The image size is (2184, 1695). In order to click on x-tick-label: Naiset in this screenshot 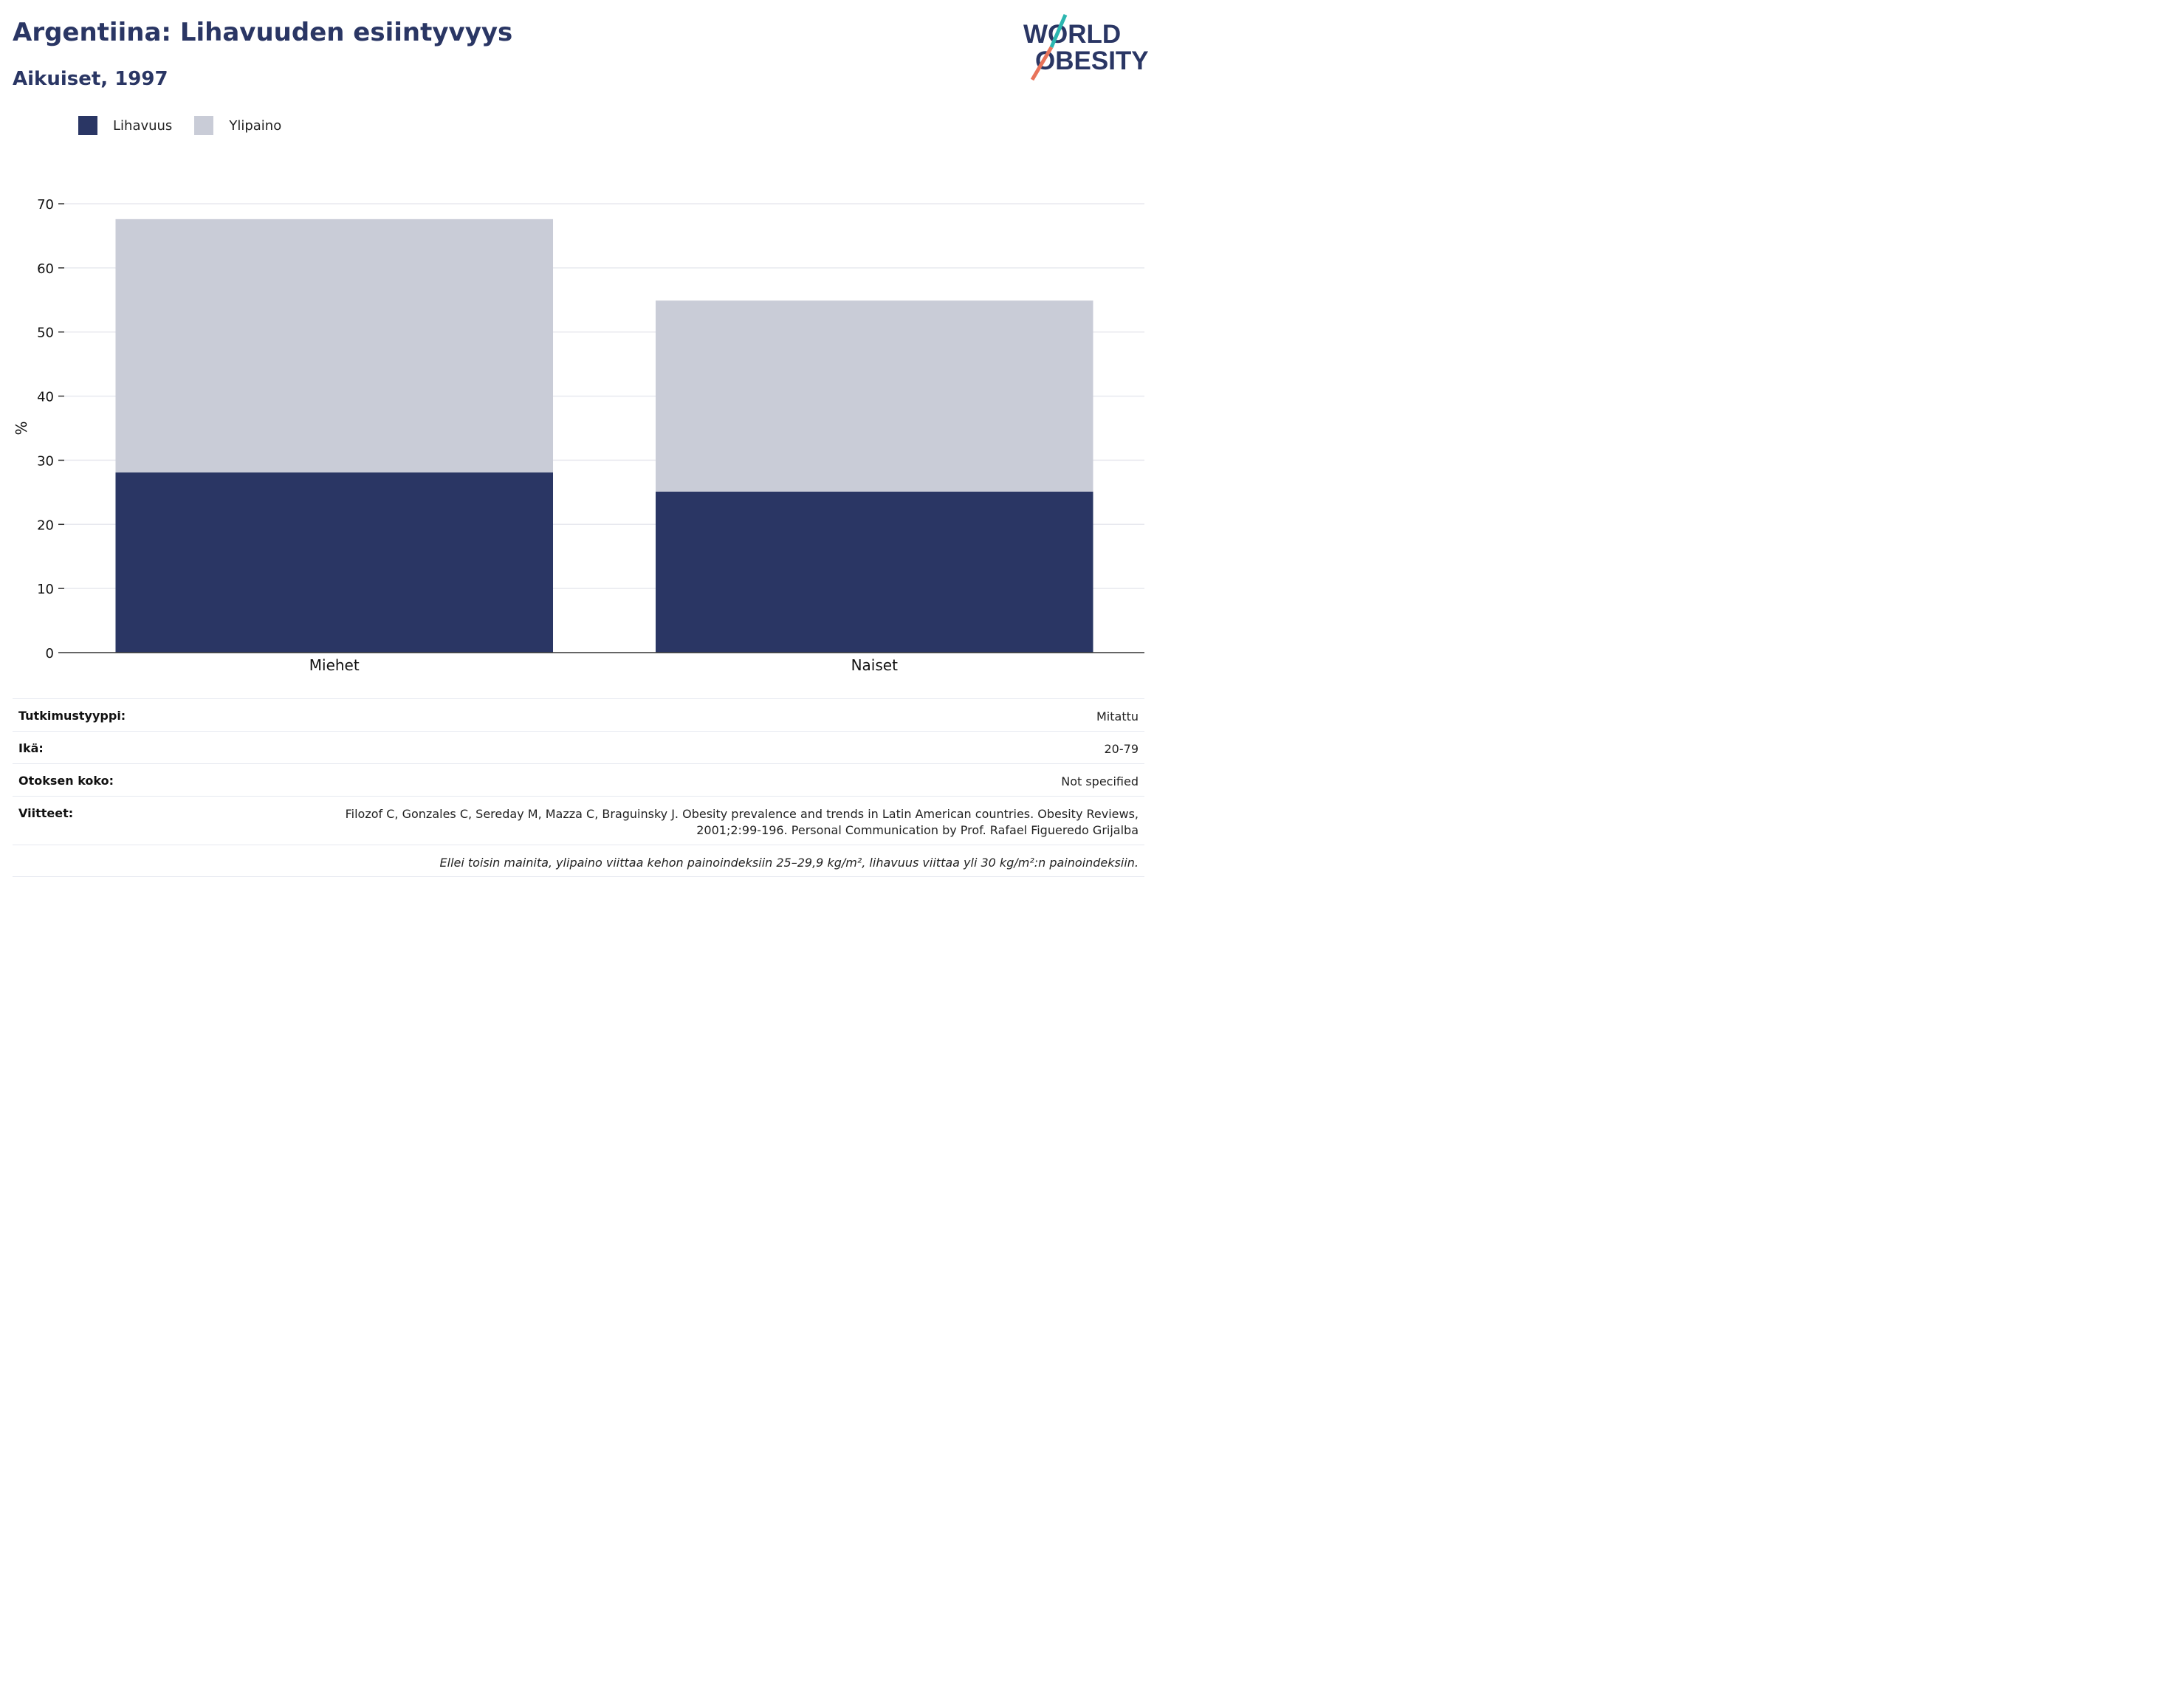, I will do `click(875, 665)`.